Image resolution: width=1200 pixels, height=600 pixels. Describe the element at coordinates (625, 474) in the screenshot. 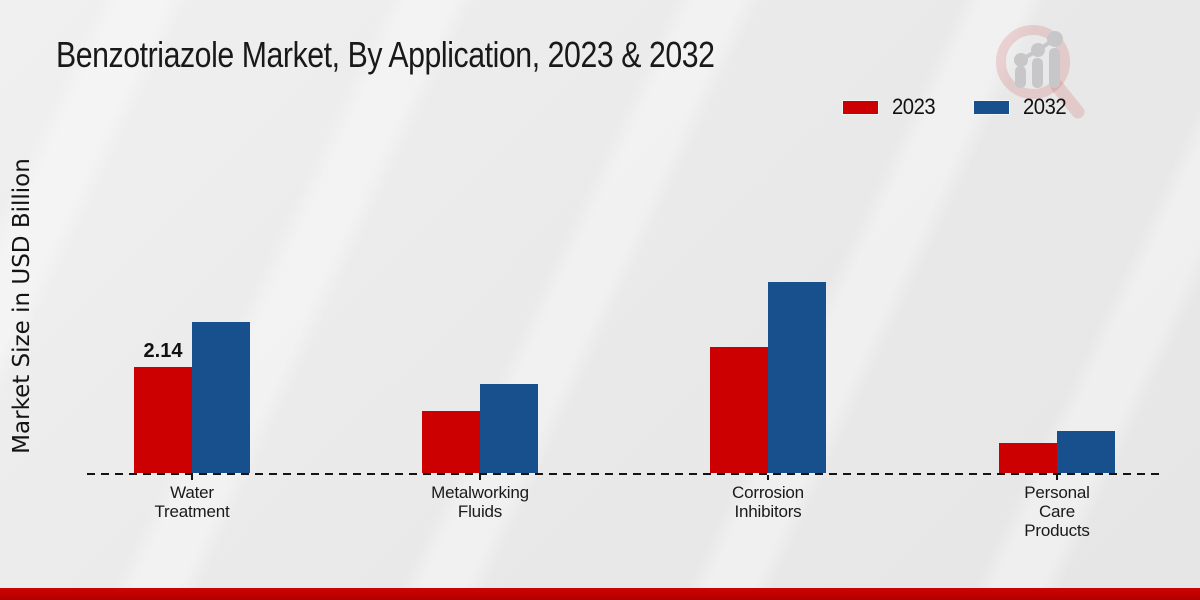

I see `x-axis-baseline` at that location.